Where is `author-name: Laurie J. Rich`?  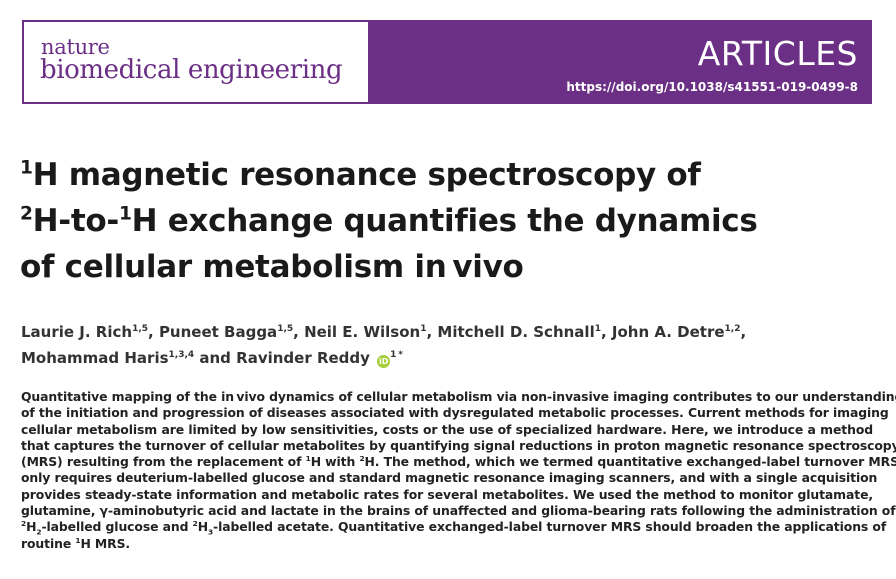 author-name: Laurie J. Rich is located at coordinates (77, 332).